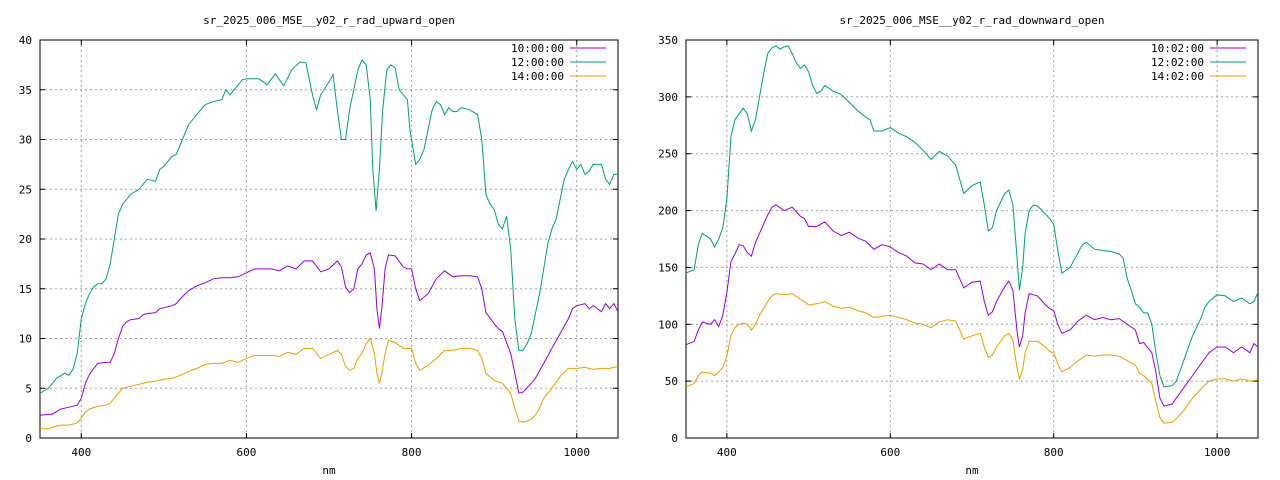 This screenshot has height=480, width=1280. What do you see at coordinates (1177, 62) in the screenshot?
I see `legend-label: 12:02:00` at bounding box center [1177, 62].